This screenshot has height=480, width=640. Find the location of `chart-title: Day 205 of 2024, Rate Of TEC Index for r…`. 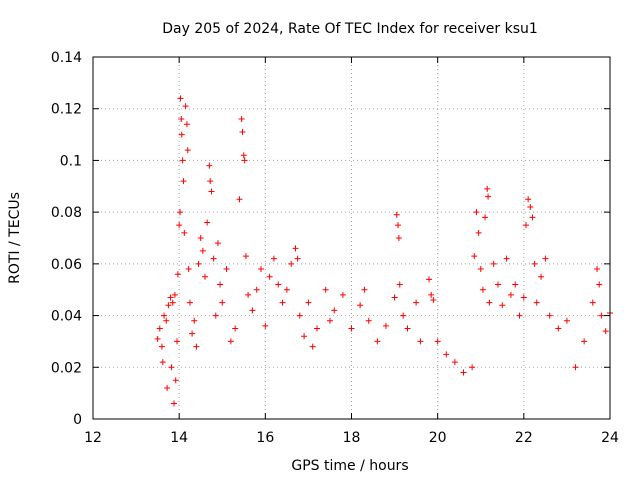

chart-title: Day 205 of 2024, Rate Of TEC Index for r… is located at coordinates (350, 29).